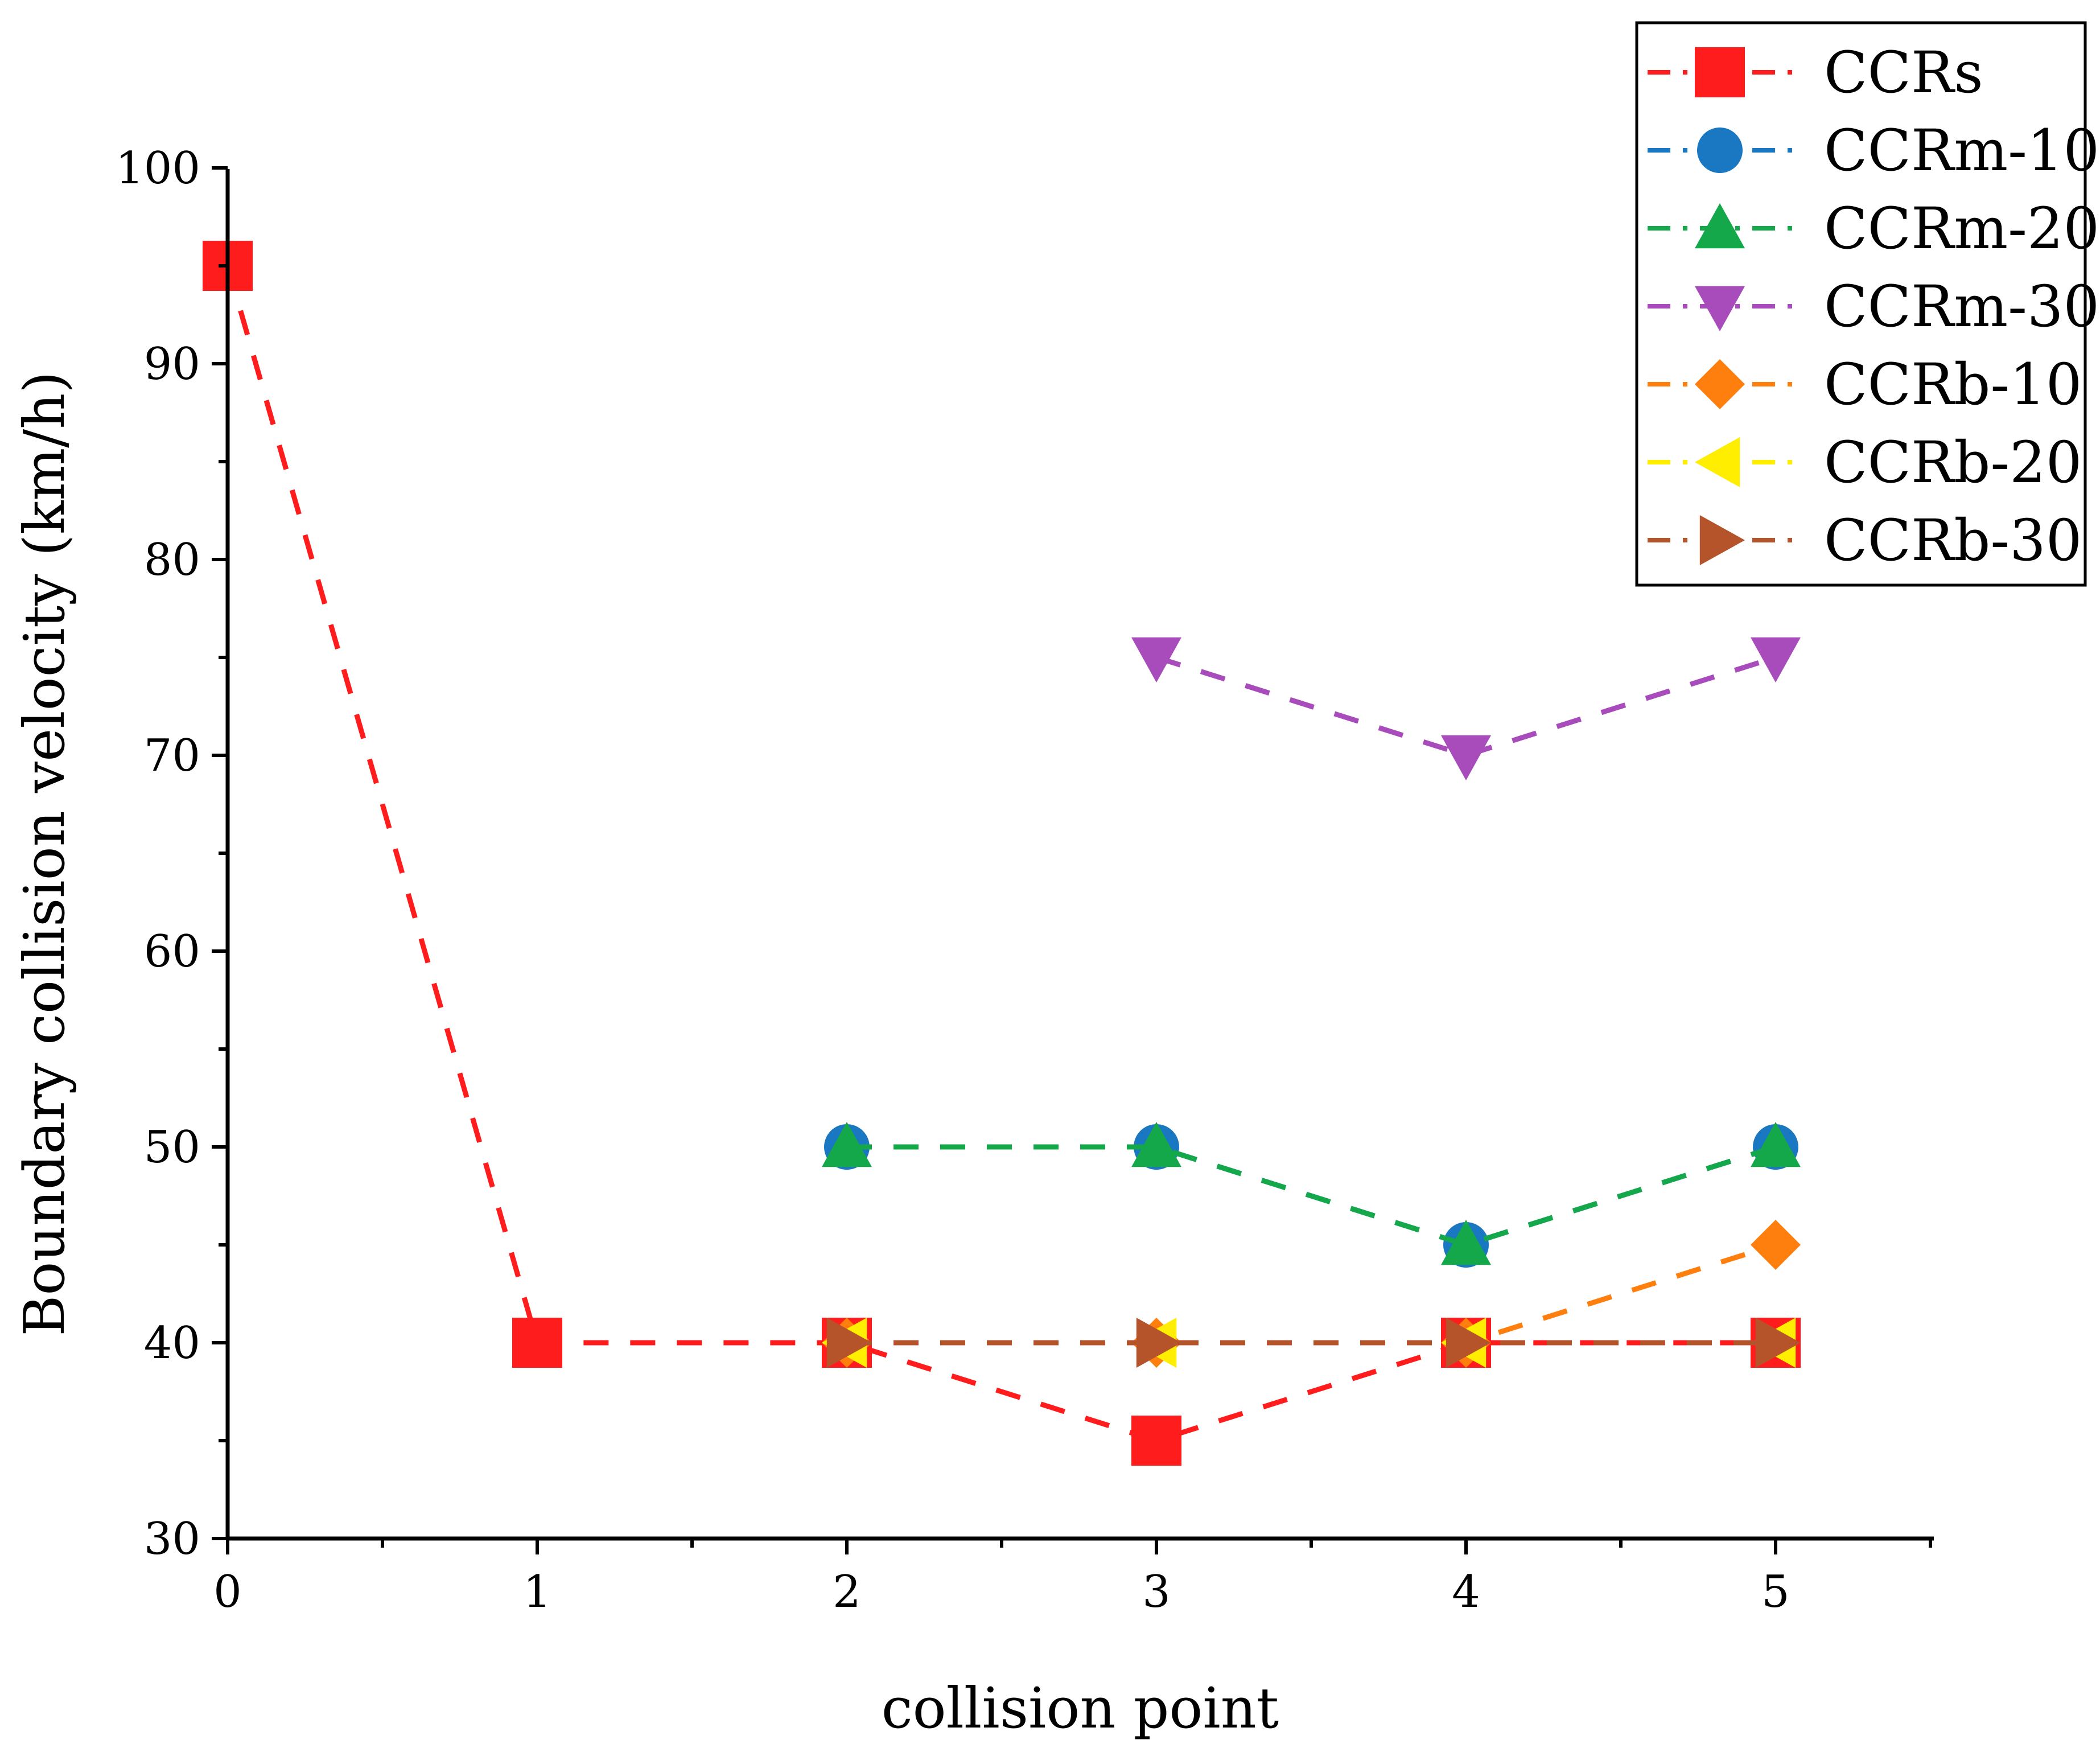 The height and width of the screenshot is (1748, 2100). What do you see at coordinates (1815, 72) in the screenshot?
I see `legend-item-ccrs: CCRs` at bounding box center [1815, 72].